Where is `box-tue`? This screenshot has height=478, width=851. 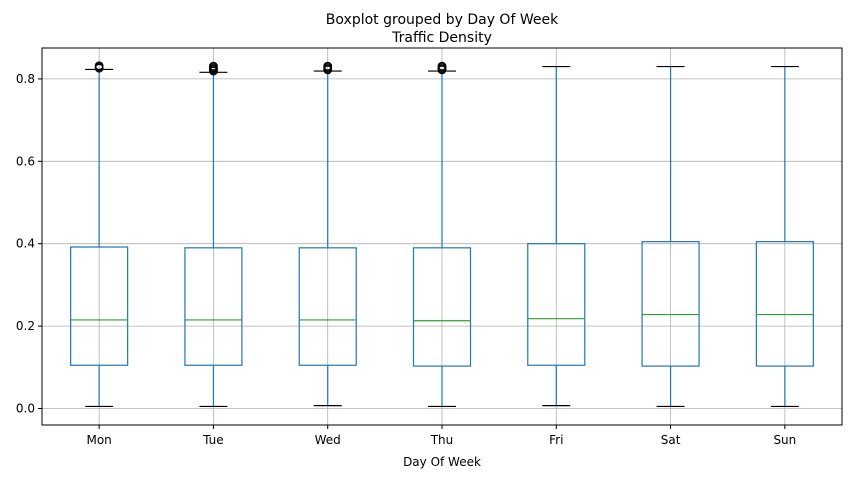 box-tue is located at coordinates (213, 306).